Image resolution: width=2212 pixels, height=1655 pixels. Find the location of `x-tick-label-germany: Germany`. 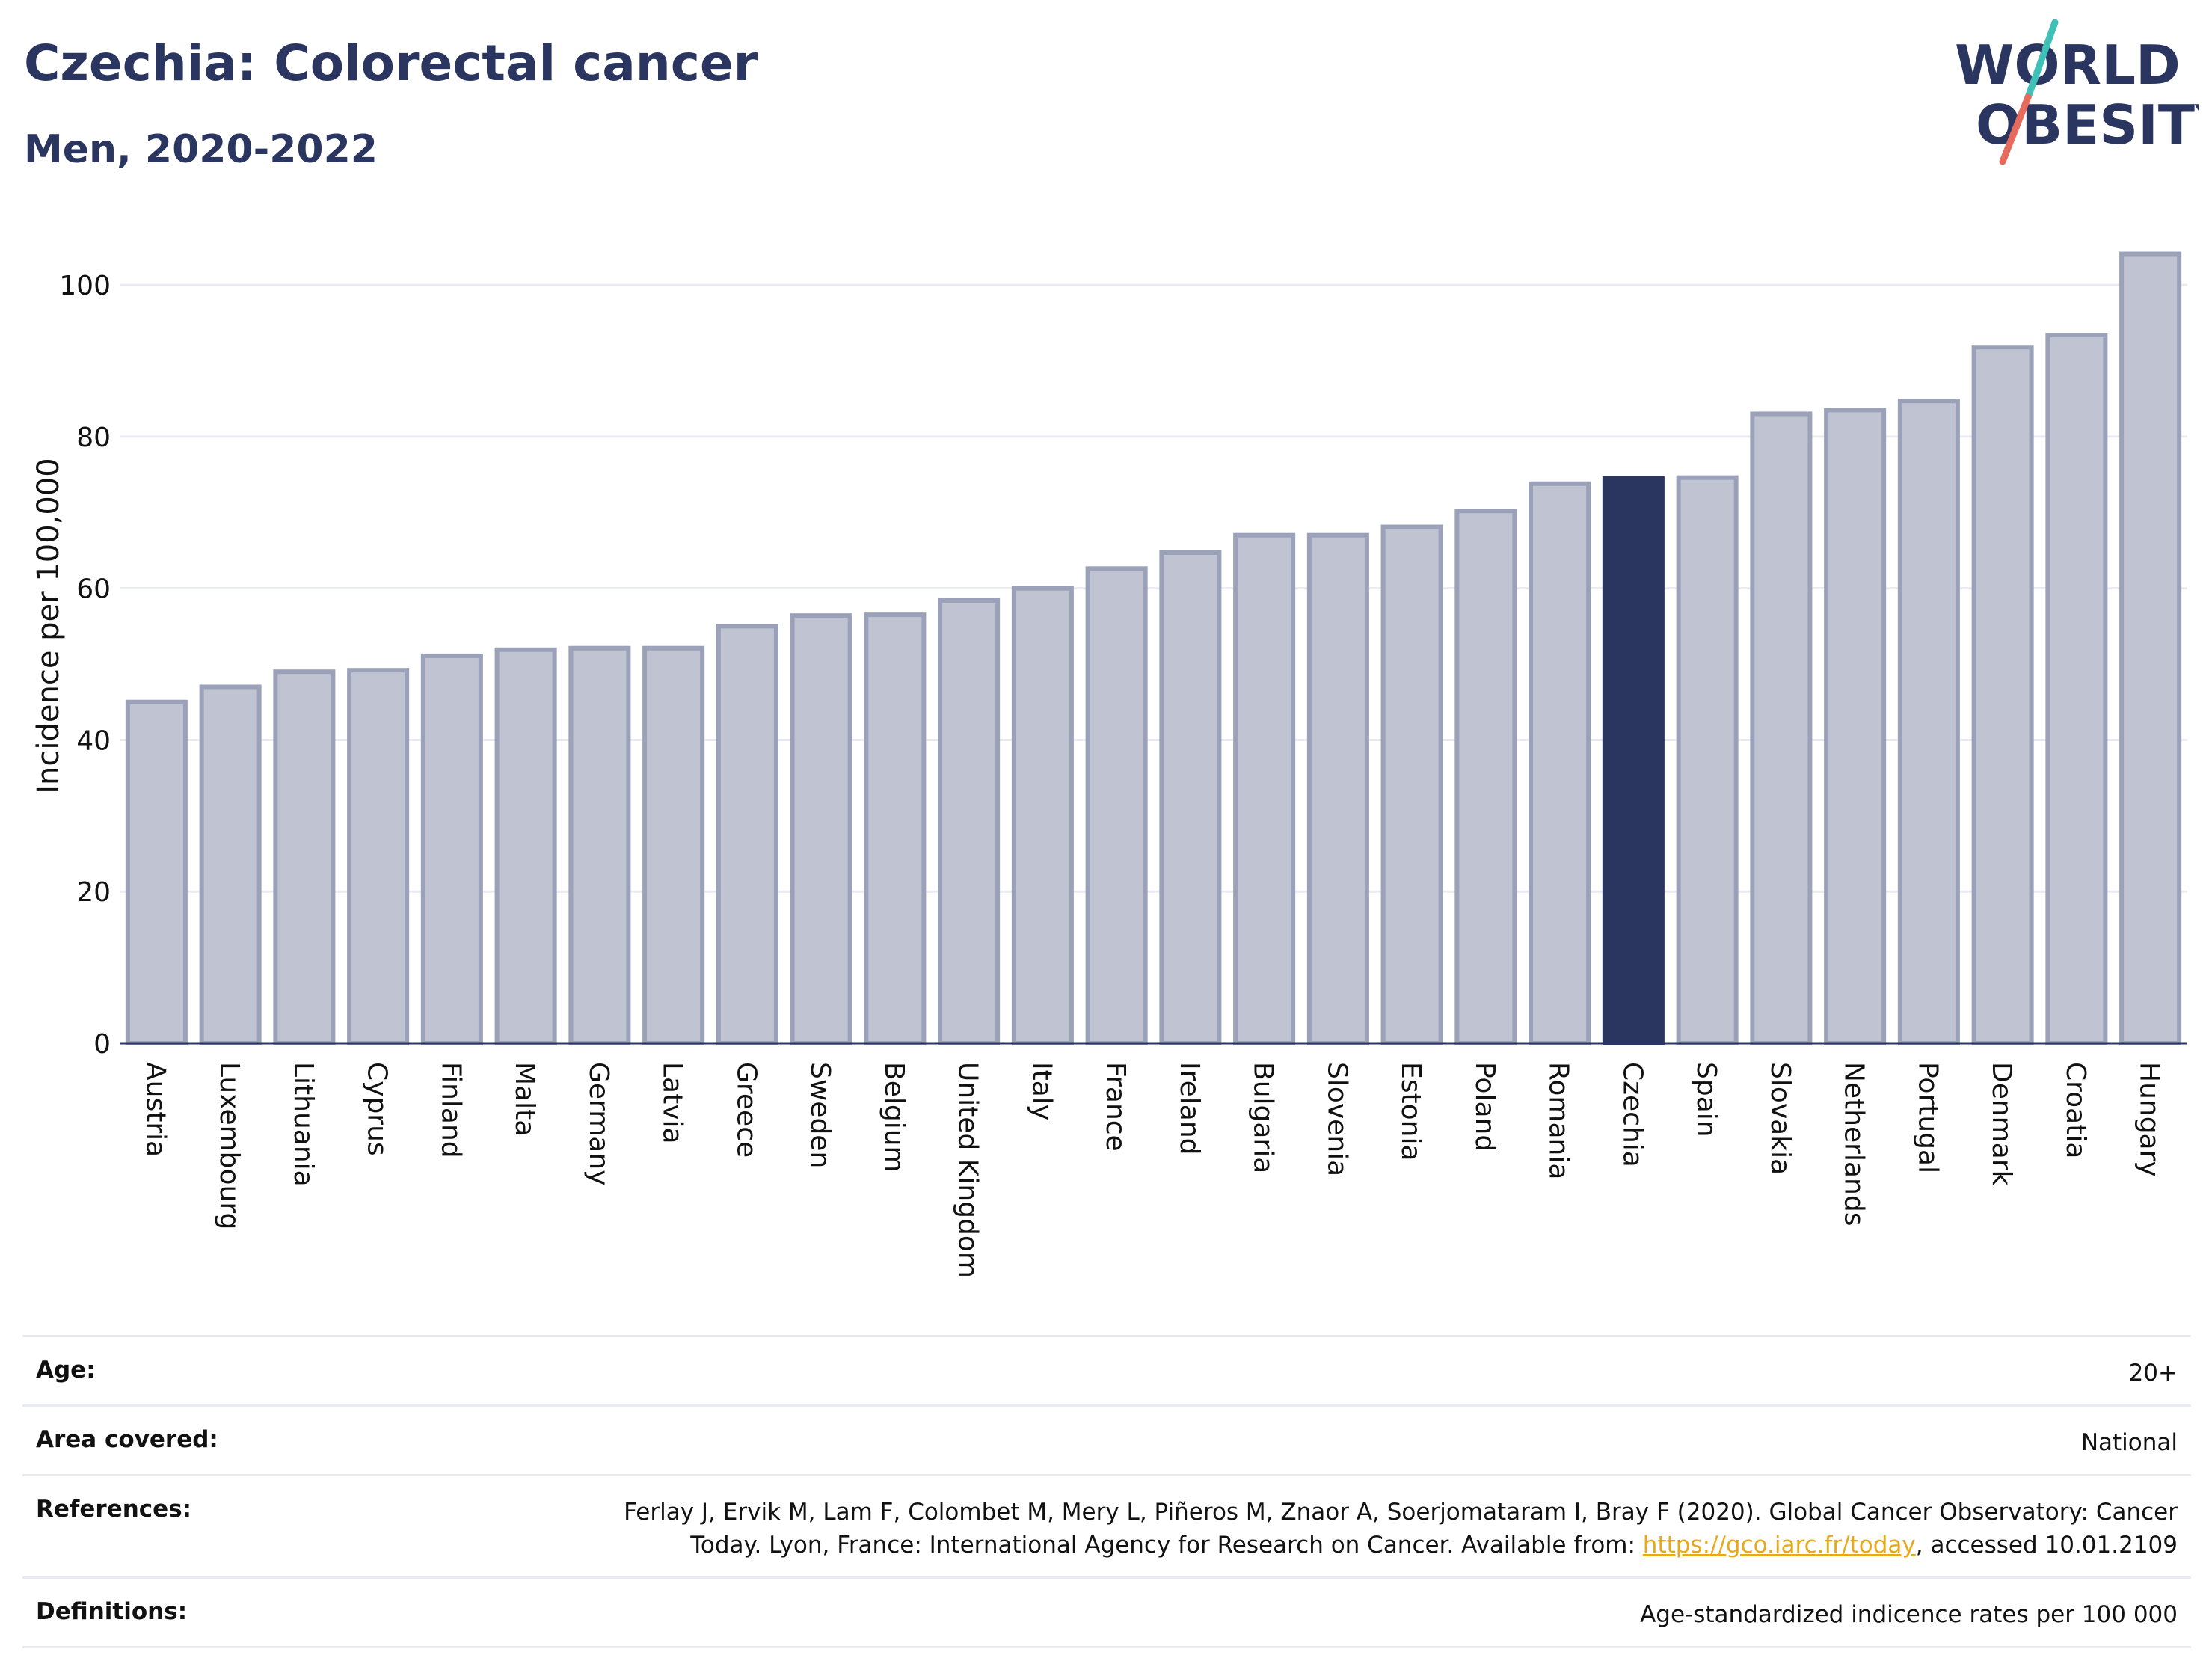

x-tick-label-germany: Germany is located at coordinates (598, 1123).